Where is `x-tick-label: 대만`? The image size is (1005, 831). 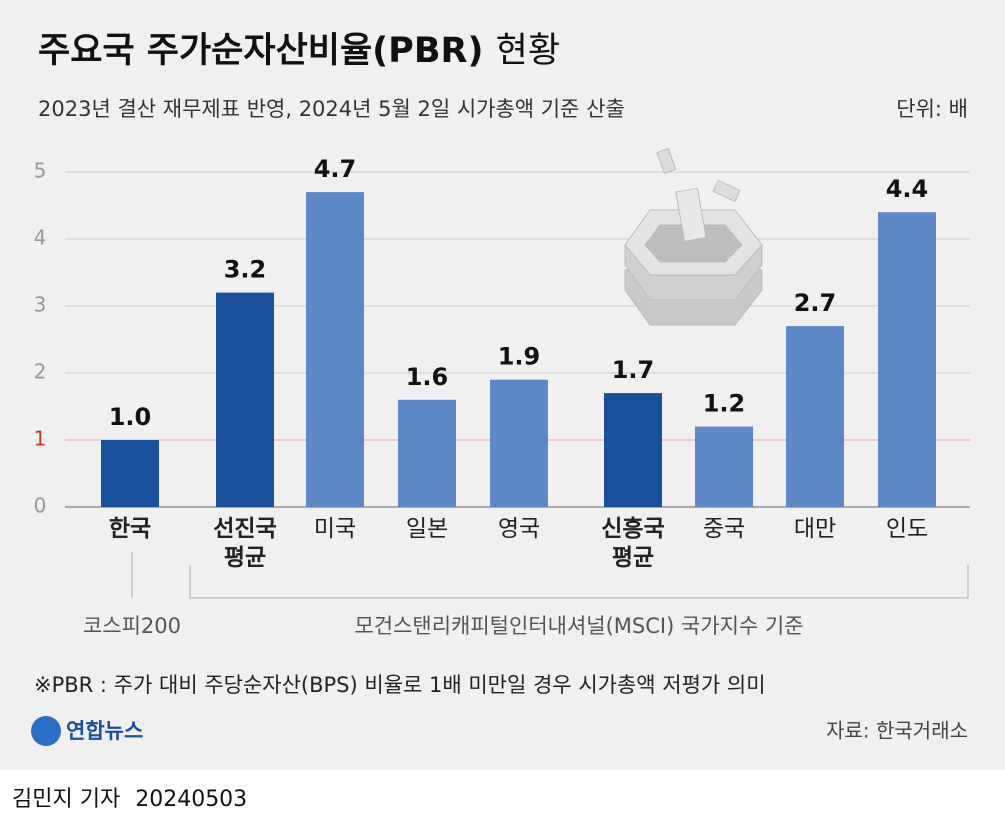 x-tick-label: 대만 is located at coordinates (815, 529).